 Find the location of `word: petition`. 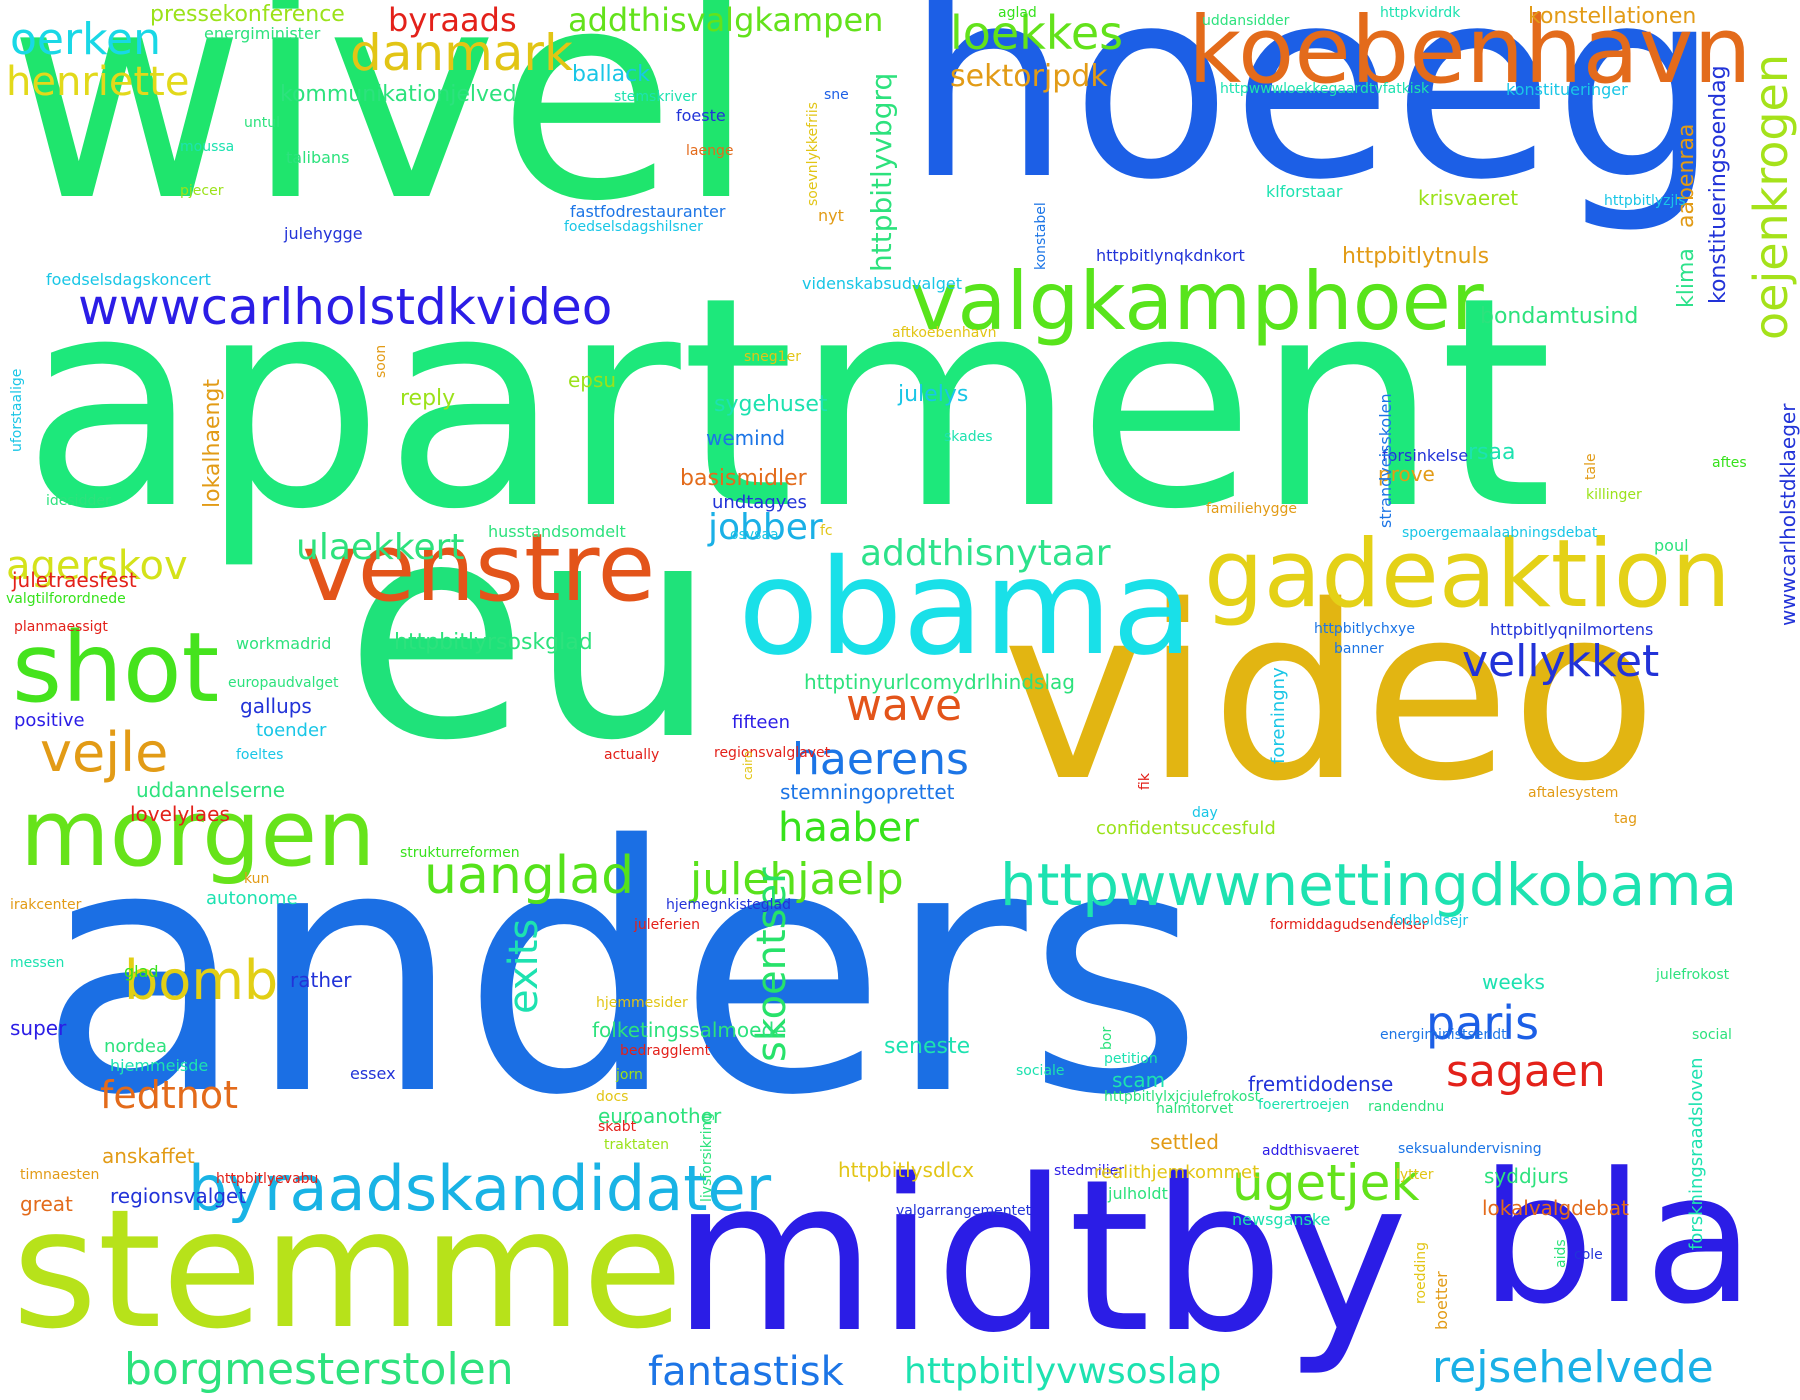

word: petition is located at coordinates (1131, 1059).